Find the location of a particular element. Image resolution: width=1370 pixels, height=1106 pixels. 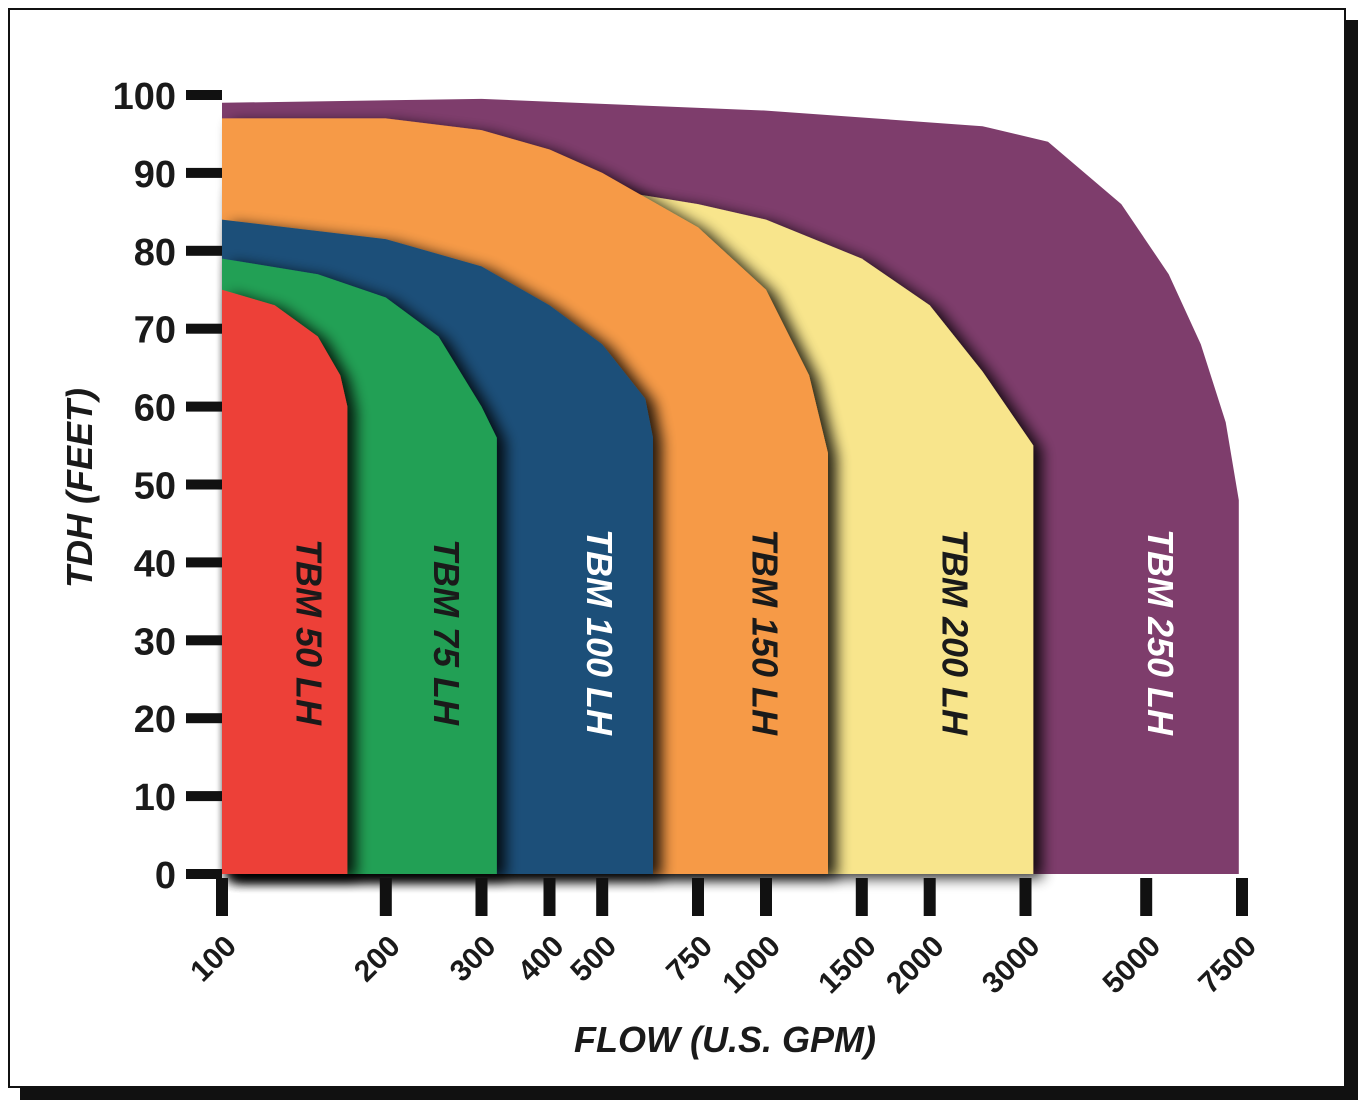

x-tick-2000 is located at coordinates (929, 897).